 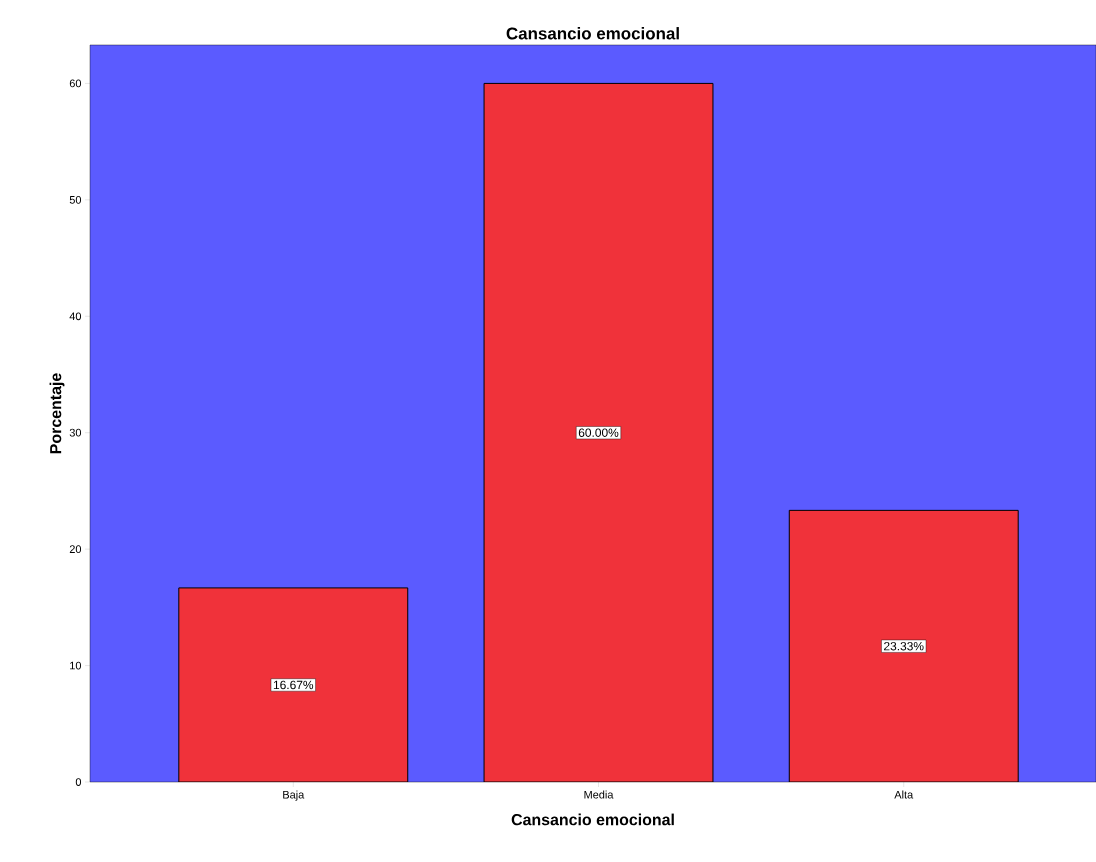 I want to click on data-label: 60.00%, so click(x=598, y=432).